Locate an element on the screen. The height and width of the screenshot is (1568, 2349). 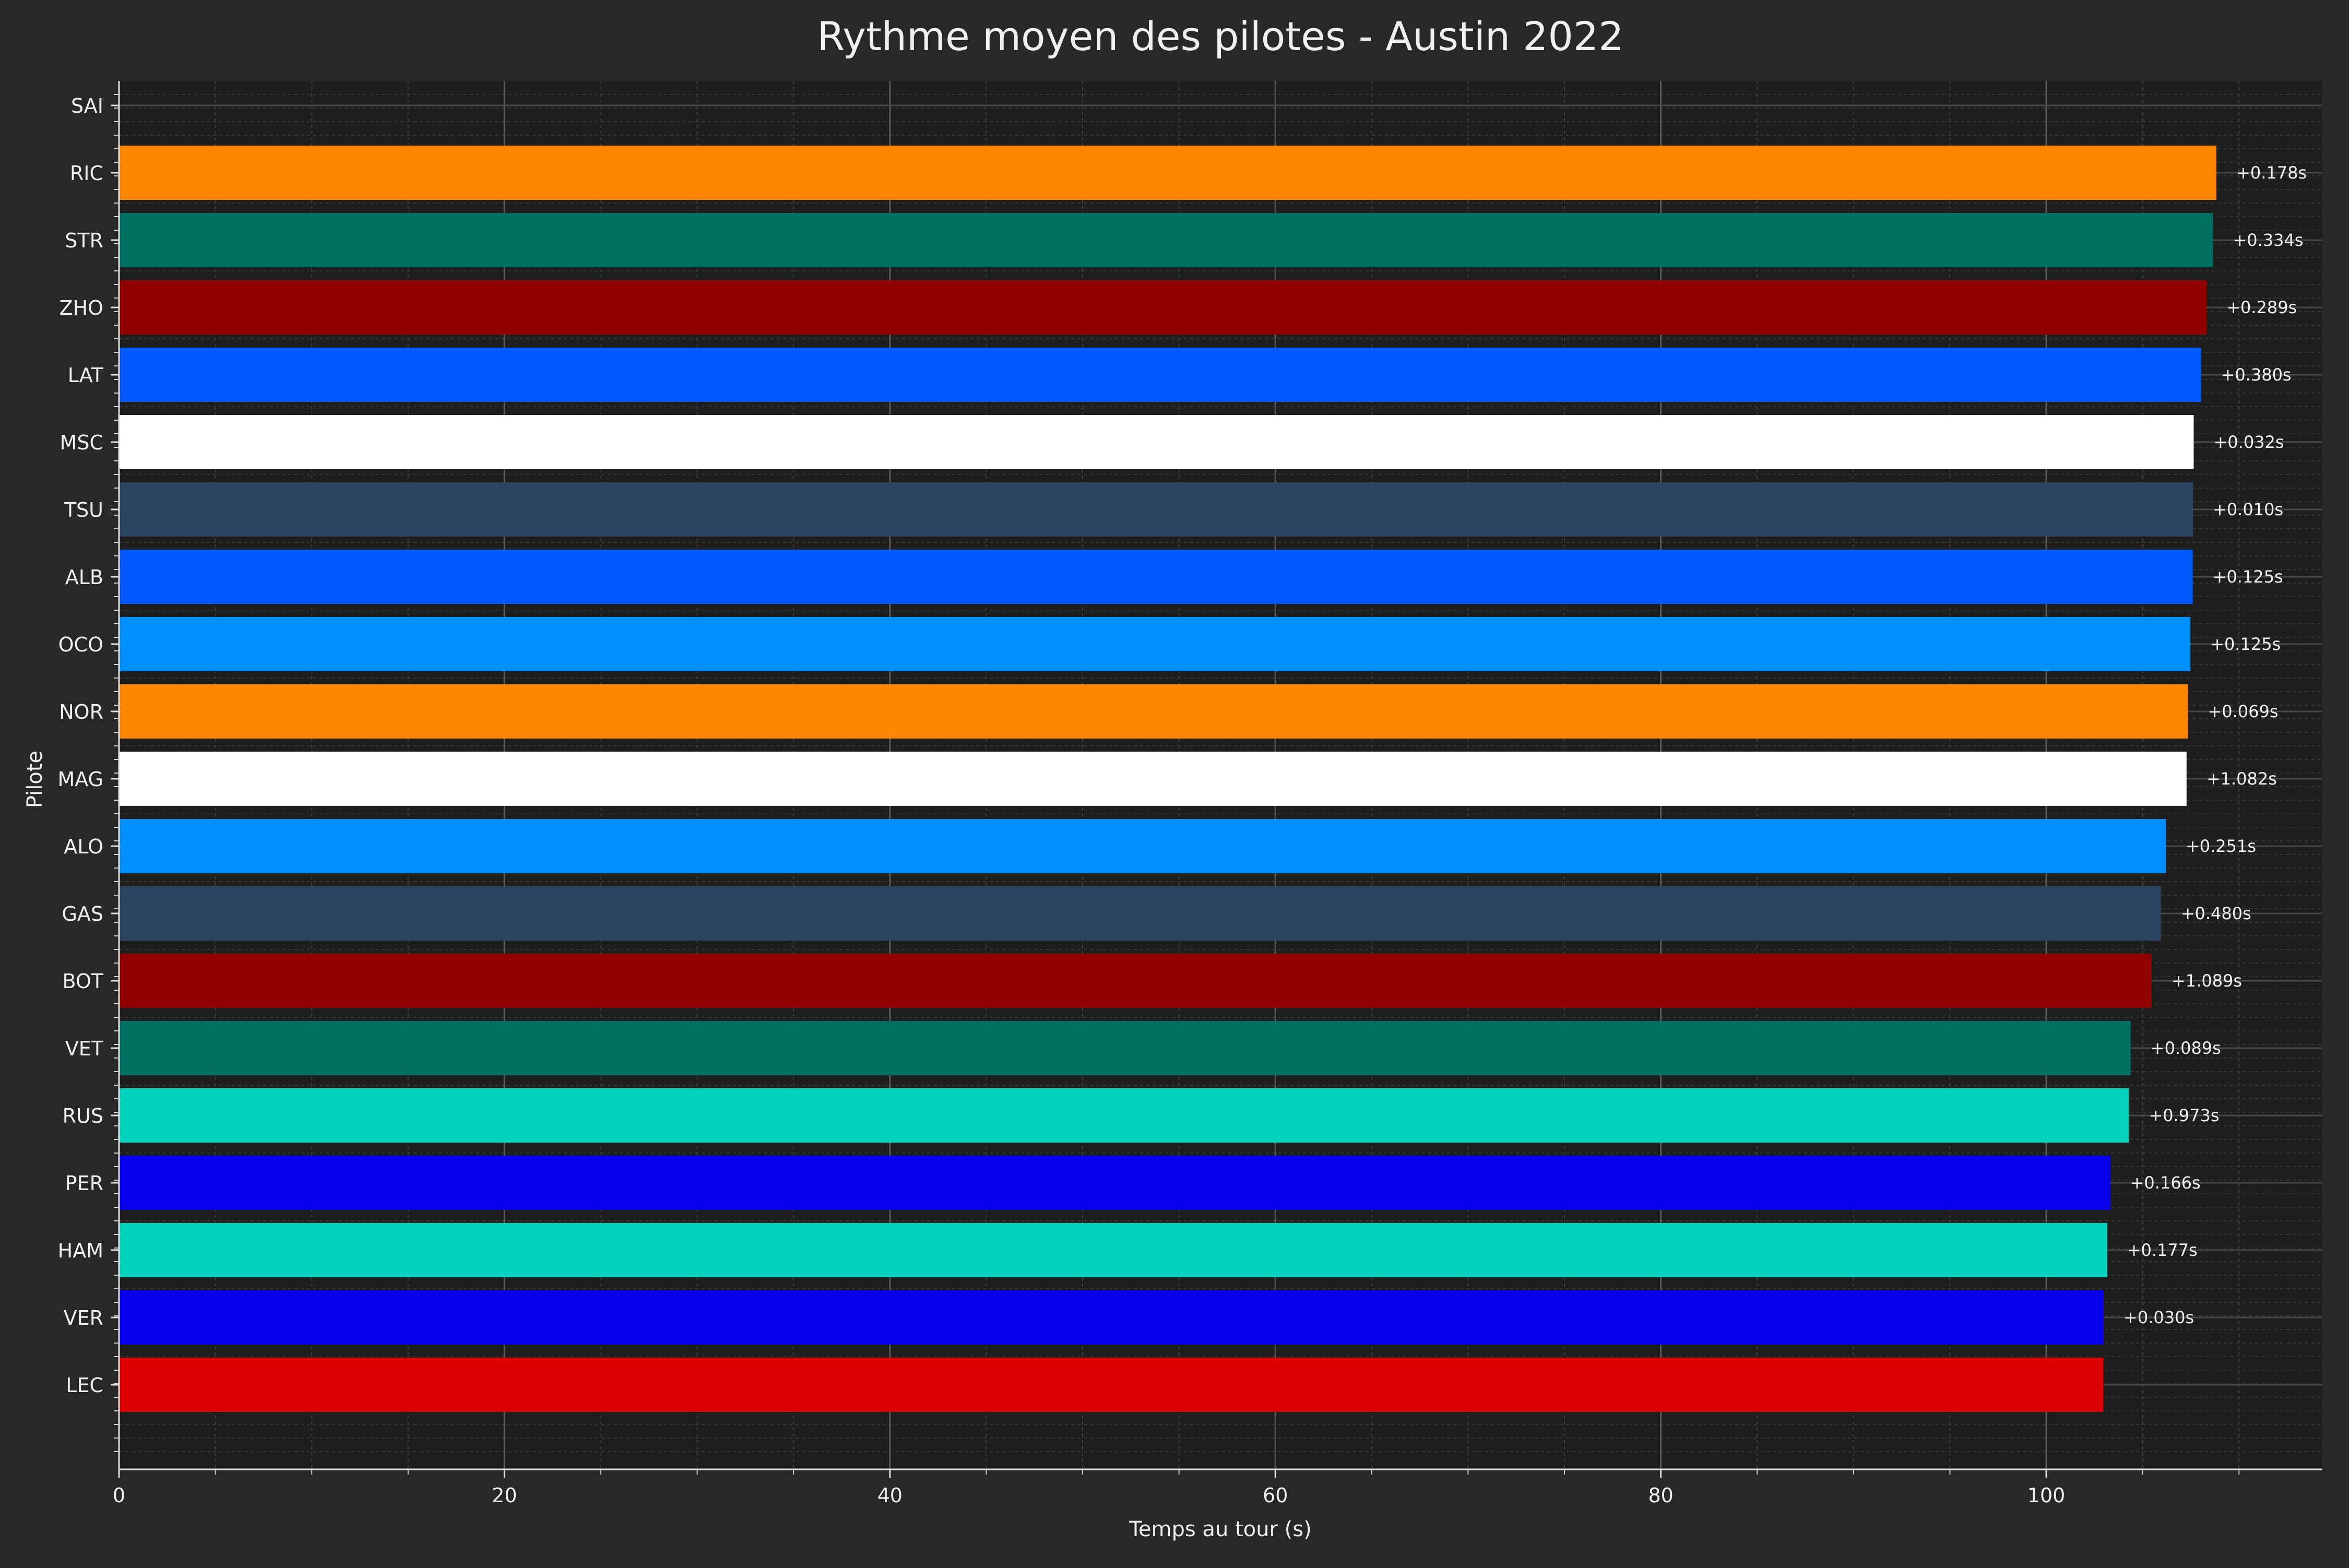
gap-label-str: +0.334s is located at coordinates (2268, 240).